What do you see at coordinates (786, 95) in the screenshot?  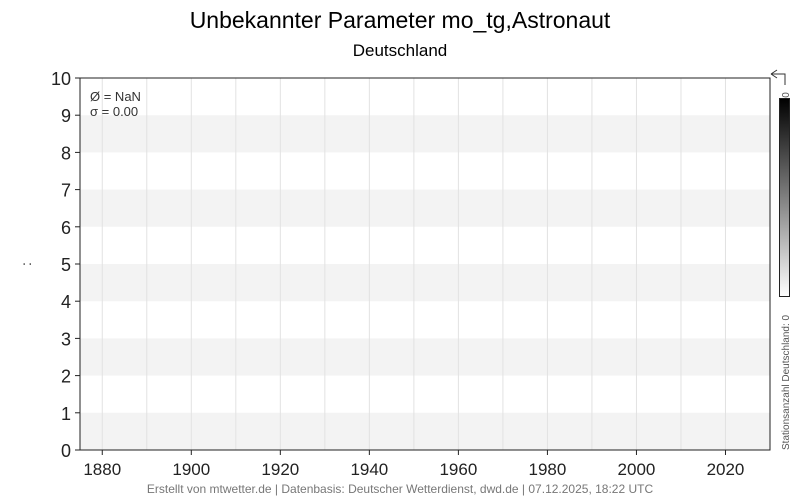 I see `colorbar-max-label: 0` at bounding box center [786, 95].